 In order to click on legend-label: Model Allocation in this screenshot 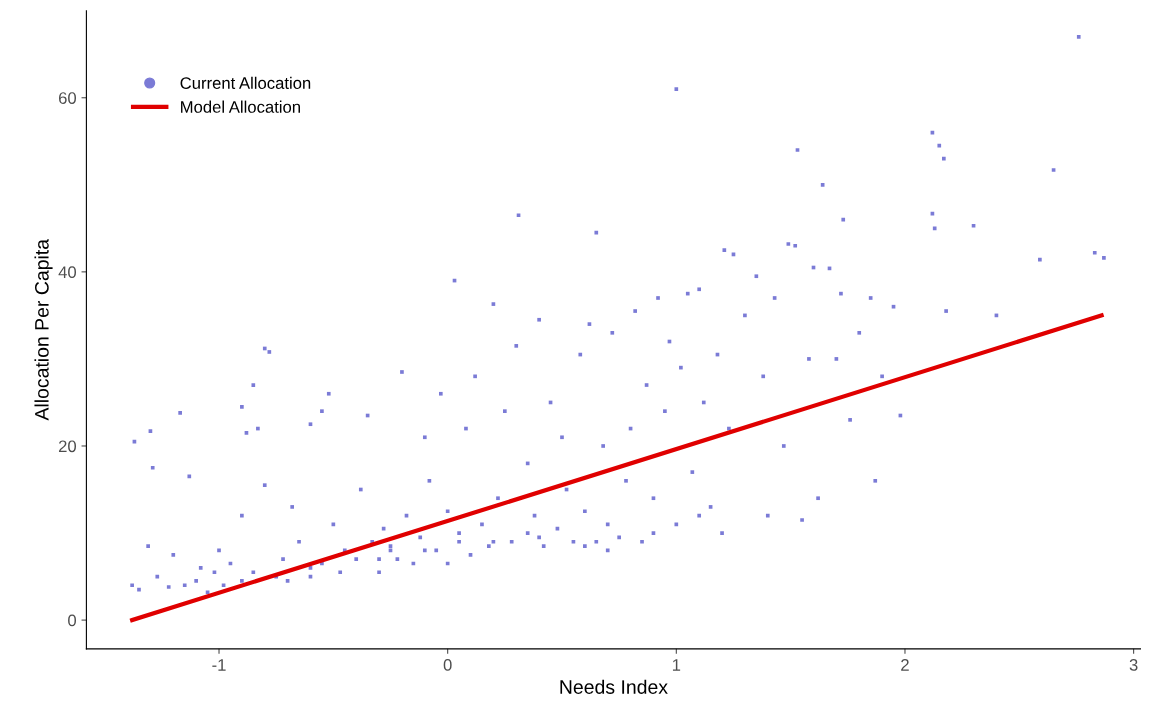, I will do `click(240, 106)`.